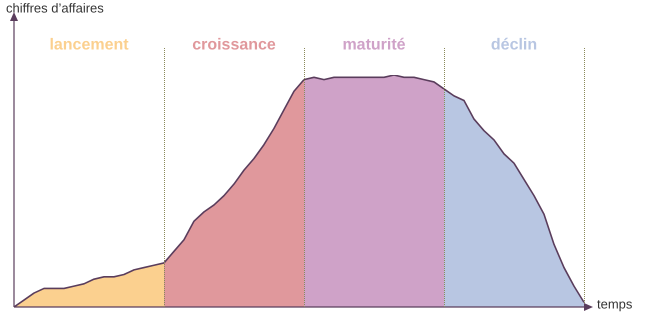 The height and width of the screenshot is (332, 645). What do you see at coordinates (89, 45) in the screenshot?
I see `text: lancement` at bounding box center [89, 45].